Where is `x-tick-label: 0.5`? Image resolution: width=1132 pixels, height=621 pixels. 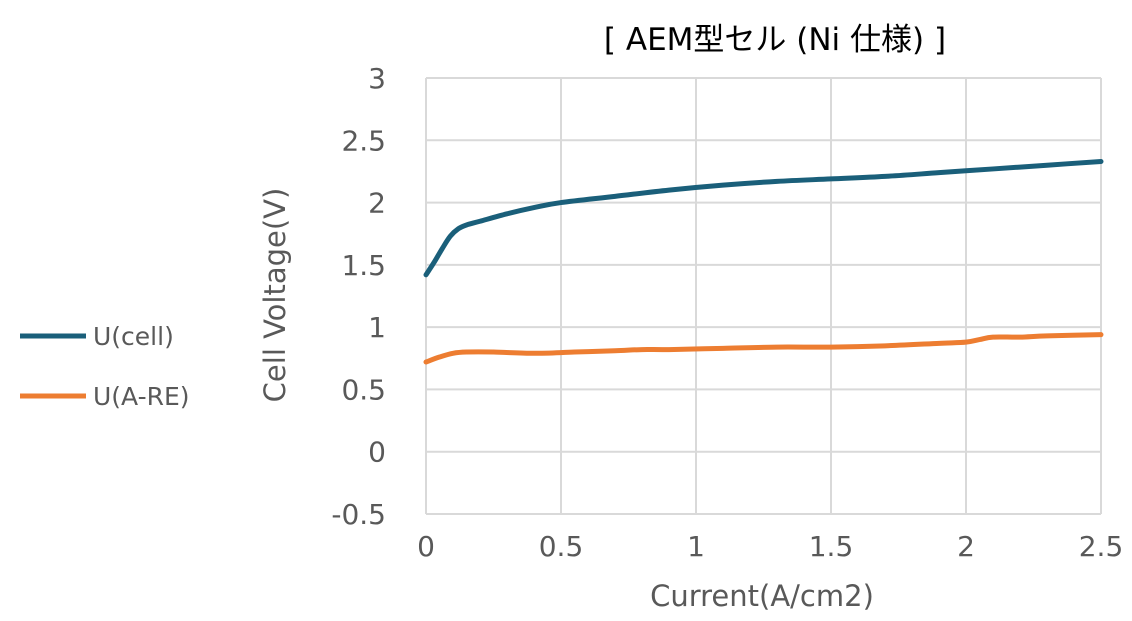
x-tick-label: 0.5 is located at coordinates (561, 546).